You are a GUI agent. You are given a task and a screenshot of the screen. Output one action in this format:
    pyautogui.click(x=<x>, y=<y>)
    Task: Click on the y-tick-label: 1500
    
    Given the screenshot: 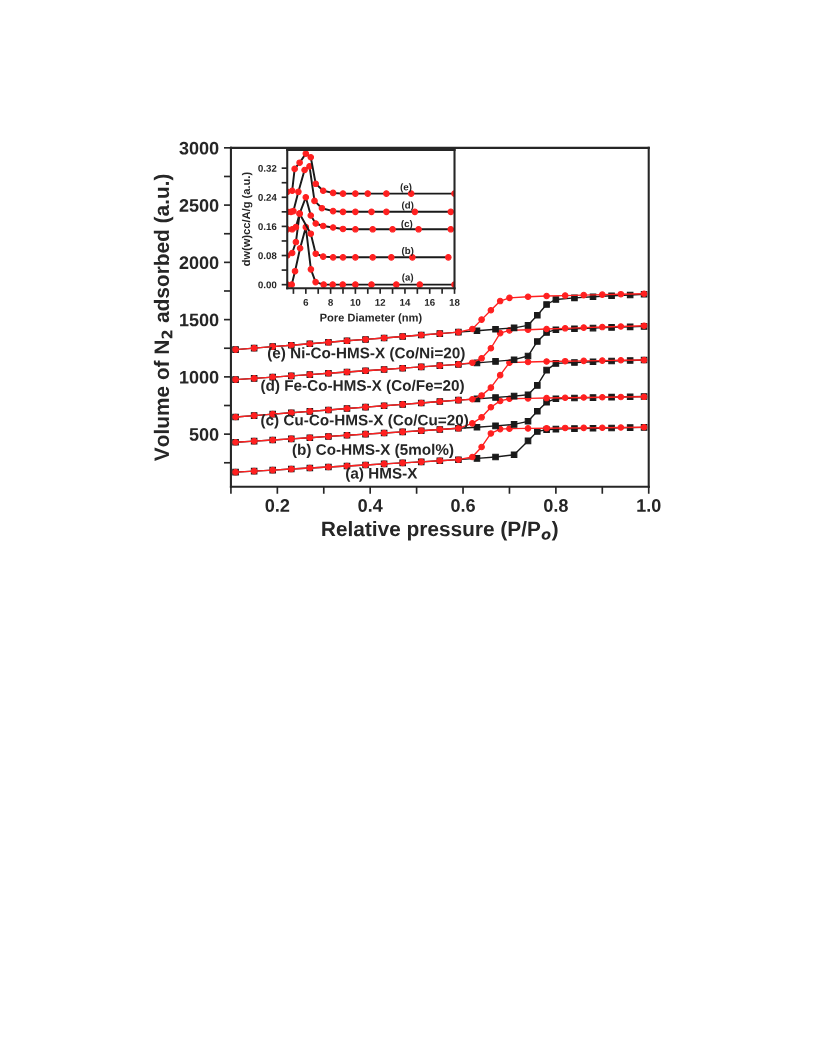 What is the action you would take?
    pyautogui.click(x=199, y=320)
    